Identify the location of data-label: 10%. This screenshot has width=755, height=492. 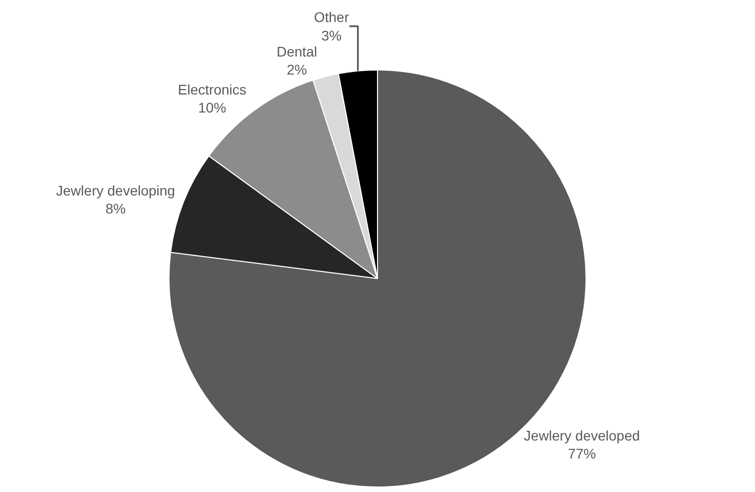
(212, 108).